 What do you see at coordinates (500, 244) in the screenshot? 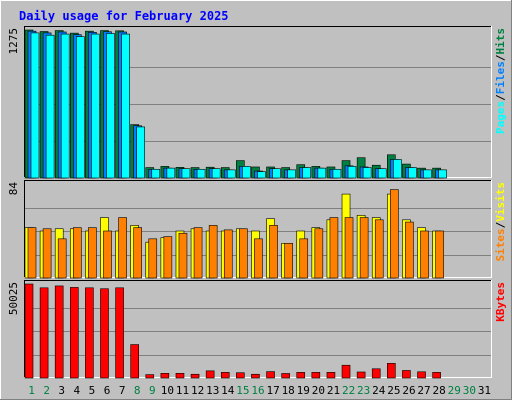
I see `legend-entry: Sites` at bounding box center [500, 244].